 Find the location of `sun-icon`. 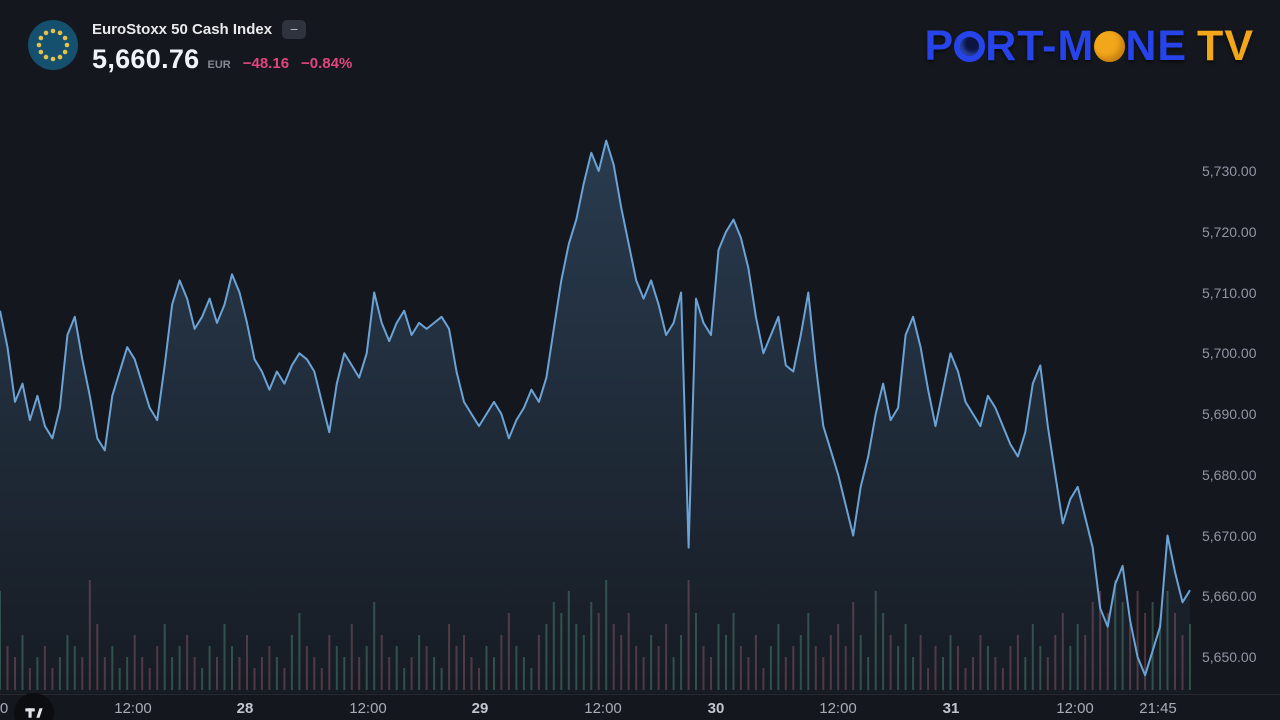

sun-icon is located at coordinates (1110, 46).